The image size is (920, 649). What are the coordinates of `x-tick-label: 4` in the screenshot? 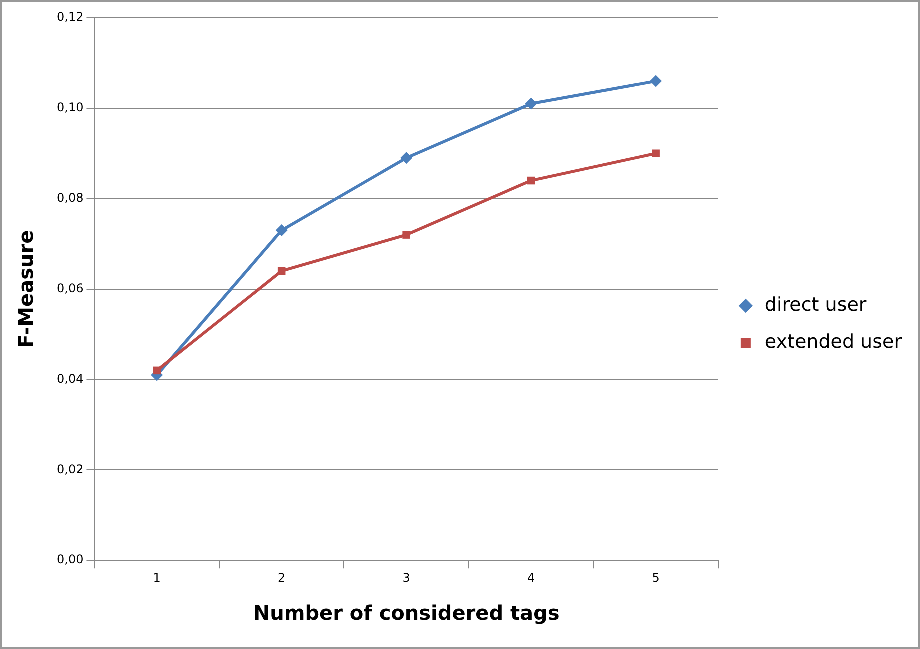 It's located at (531, 577).